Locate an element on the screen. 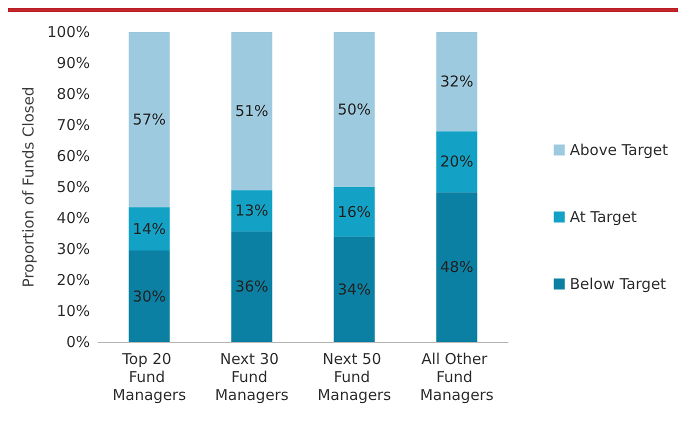 The width and height of the screenshot is (686, 432). y-tick-label: 20% is located at coordinates (73, 280).